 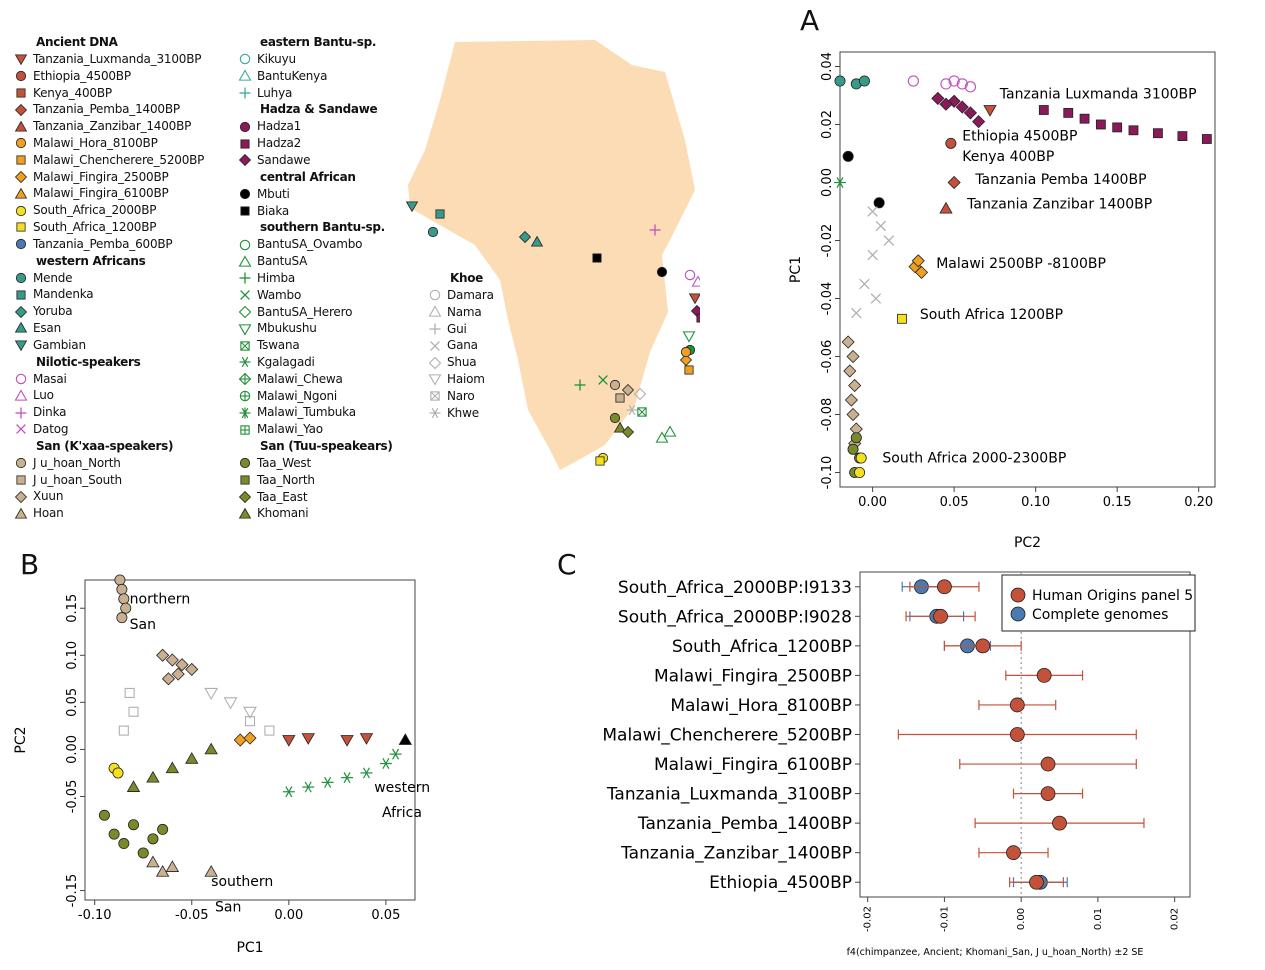 What do you see at coordinates (228, 907) in the screenshot?
I see `annotation: San` at bounding box center [228, 907].